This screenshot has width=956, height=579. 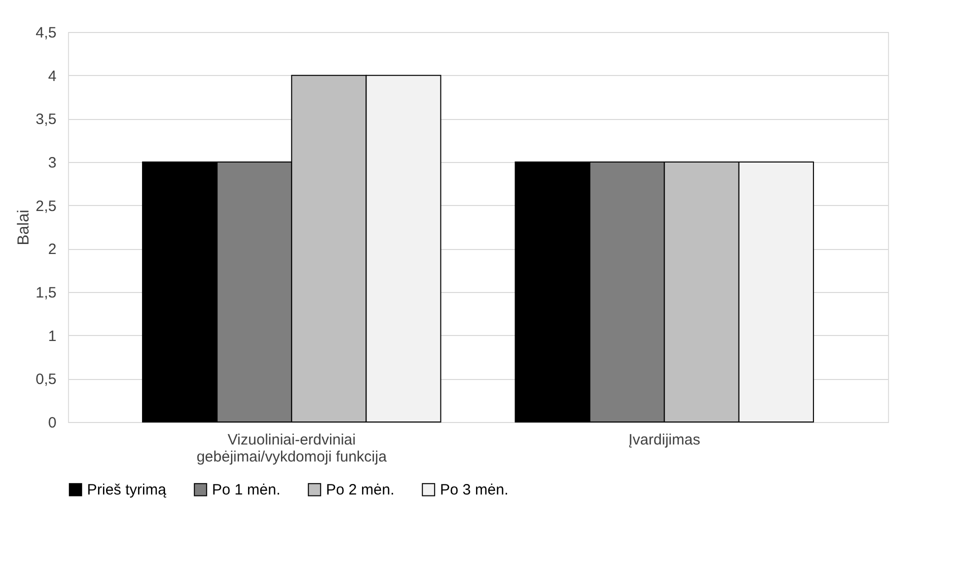 I want to click on legend-label: Po 3 mėn., so click(x=474, y=490).